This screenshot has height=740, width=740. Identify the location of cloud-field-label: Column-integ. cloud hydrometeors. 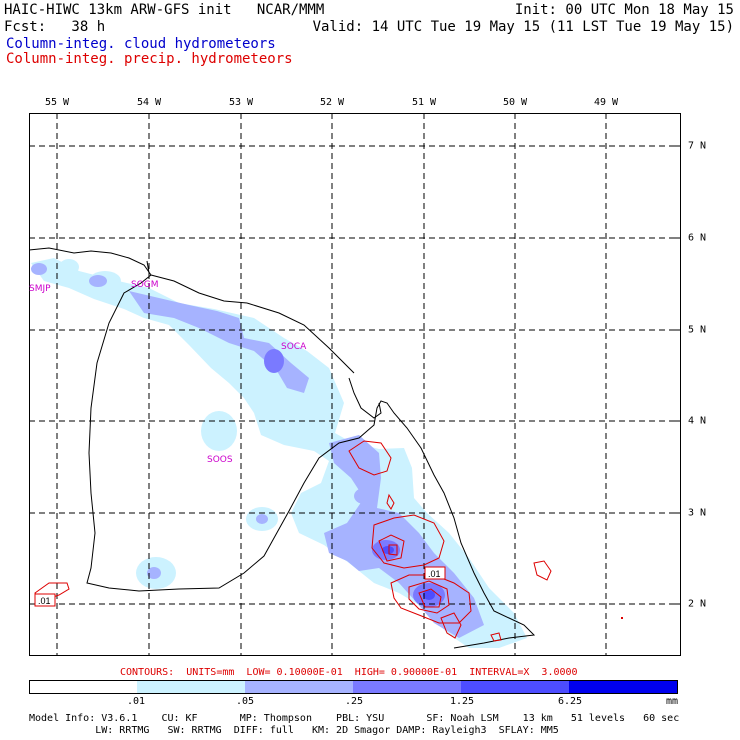
(141, 44).